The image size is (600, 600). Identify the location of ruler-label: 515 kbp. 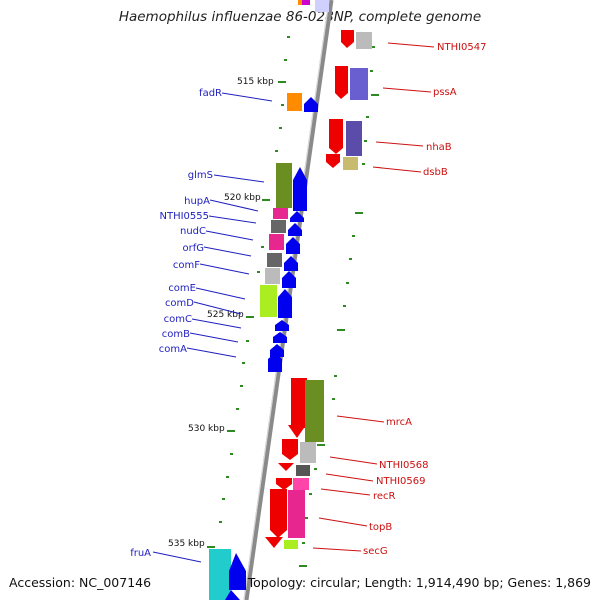
(255, 82).